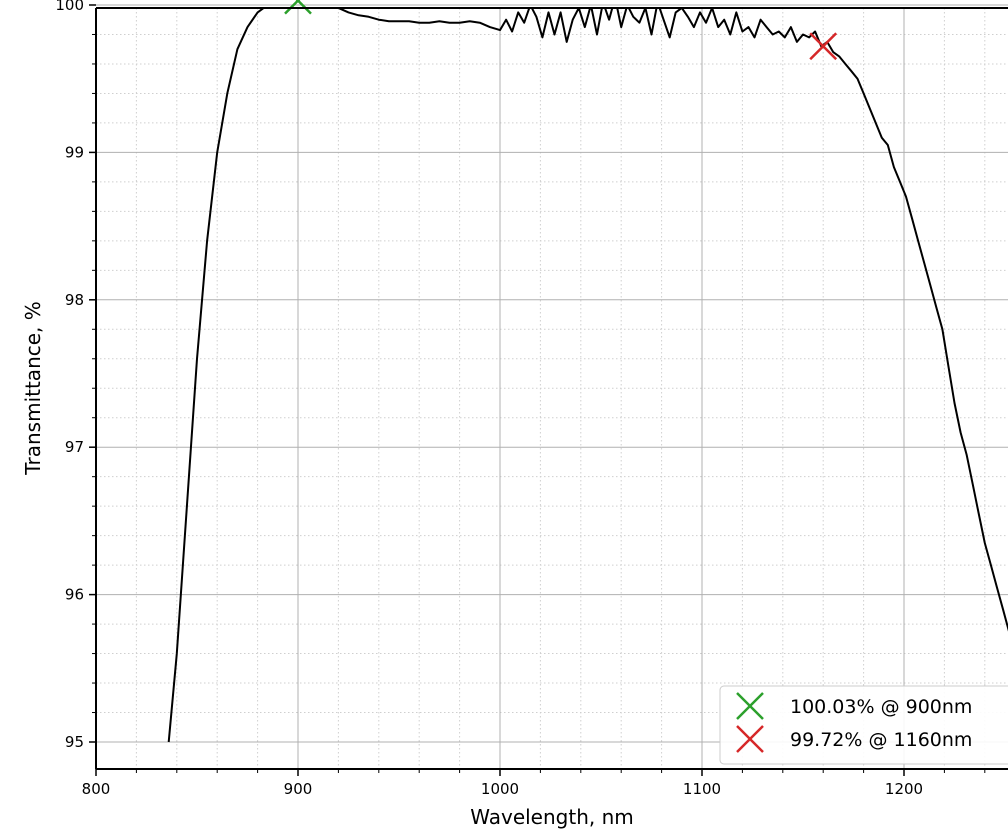 This screenshot has height=834, width=1008. Describe the element at coordinates (74, 742) in the screenshot. I see `y-tick-label: 95` at that location.